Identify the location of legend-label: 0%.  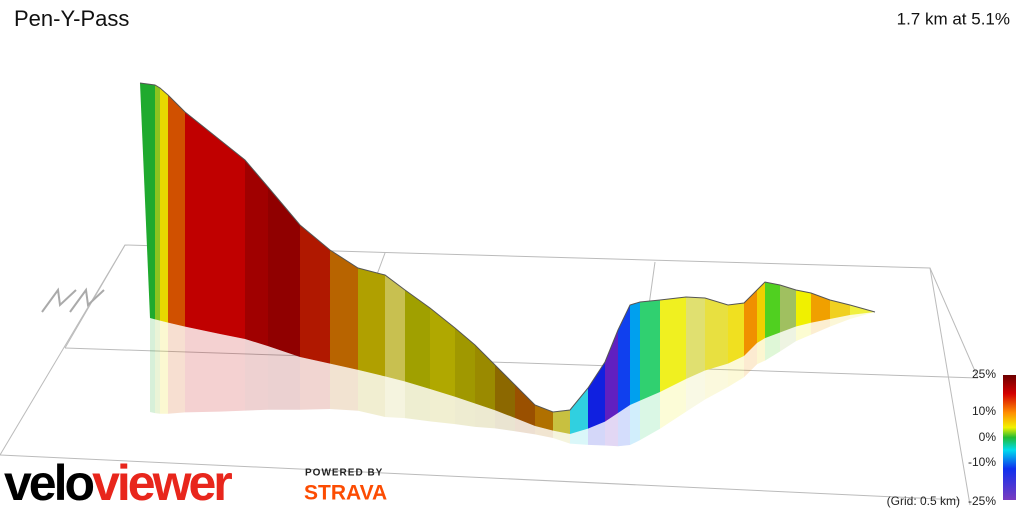
(988, 437).